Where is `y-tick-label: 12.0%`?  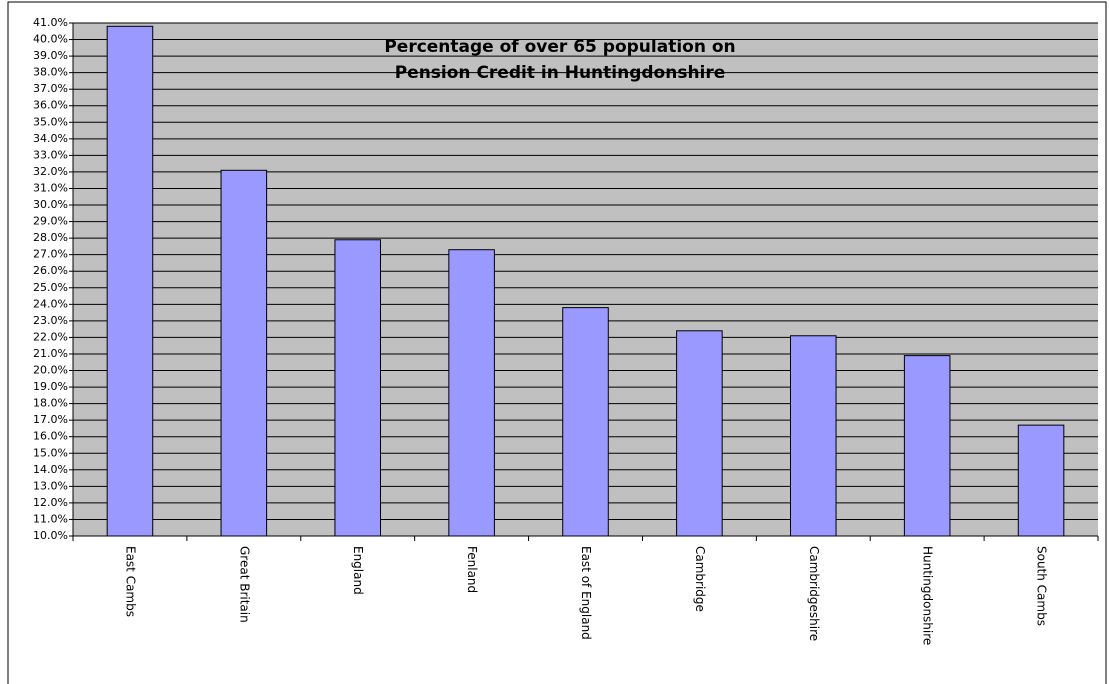 y-tick-label: 12.0% is located at coordinates (50, 502).